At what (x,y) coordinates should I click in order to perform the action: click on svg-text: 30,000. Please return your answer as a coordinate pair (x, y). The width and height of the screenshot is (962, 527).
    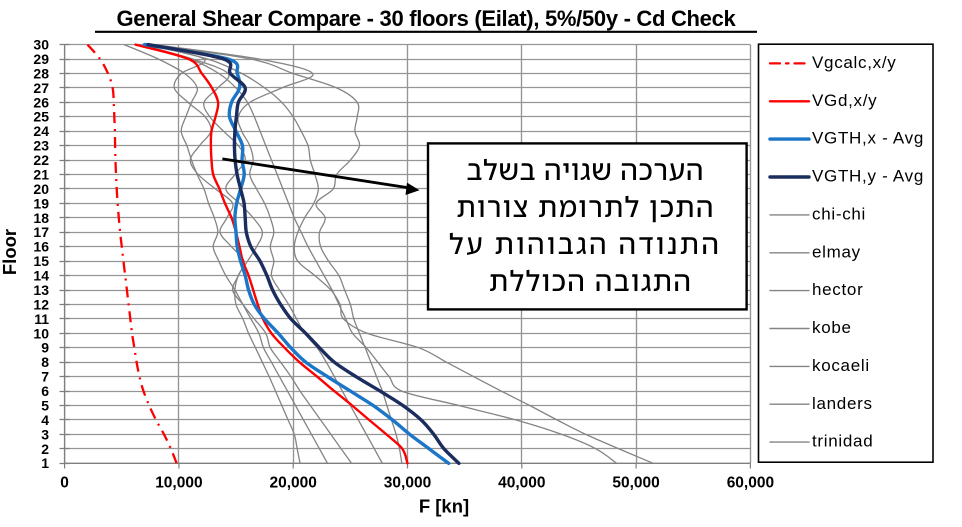
    Looking at the image, I should click on (407, 482).